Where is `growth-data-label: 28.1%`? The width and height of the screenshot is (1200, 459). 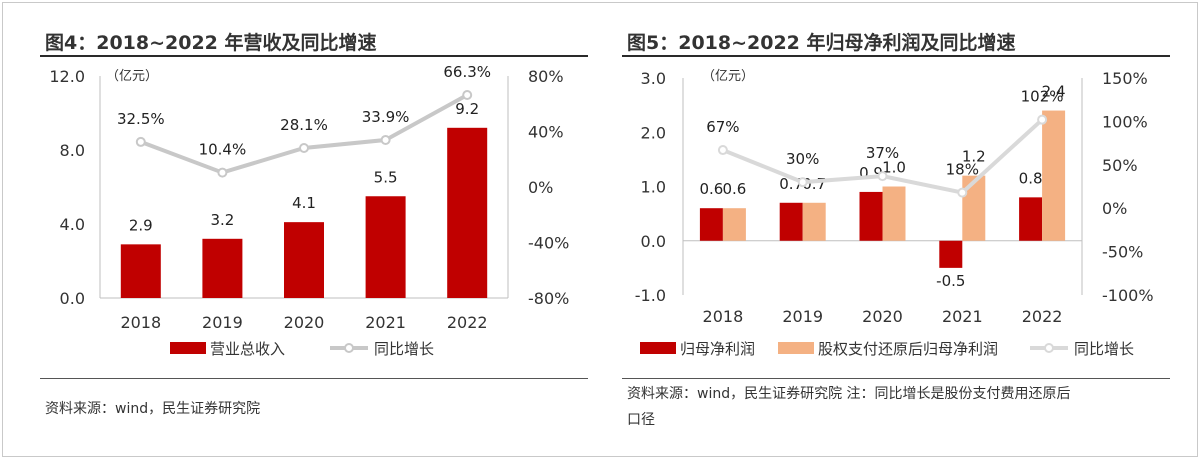
growth-data-label: 28.1% is located at coordinates (304, 125).